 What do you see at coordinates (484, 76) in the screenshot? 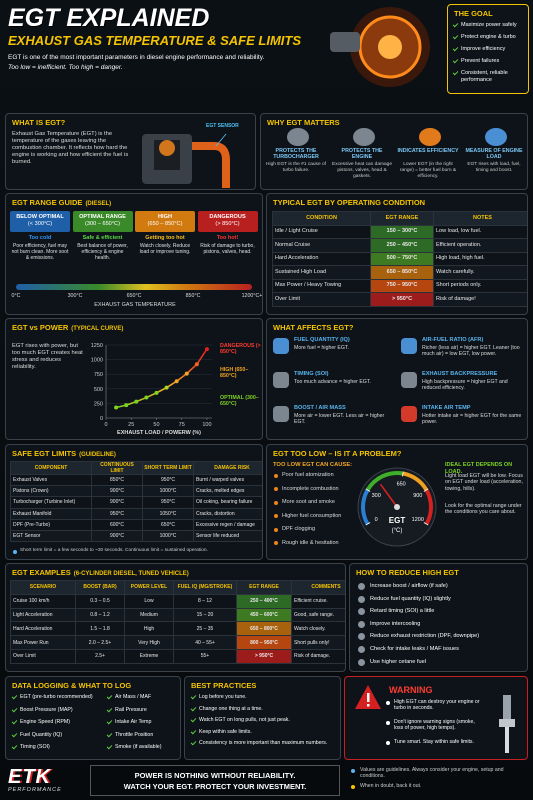
I see `item-text: Consistent, reliable performance` at bounding box center [484, 76].